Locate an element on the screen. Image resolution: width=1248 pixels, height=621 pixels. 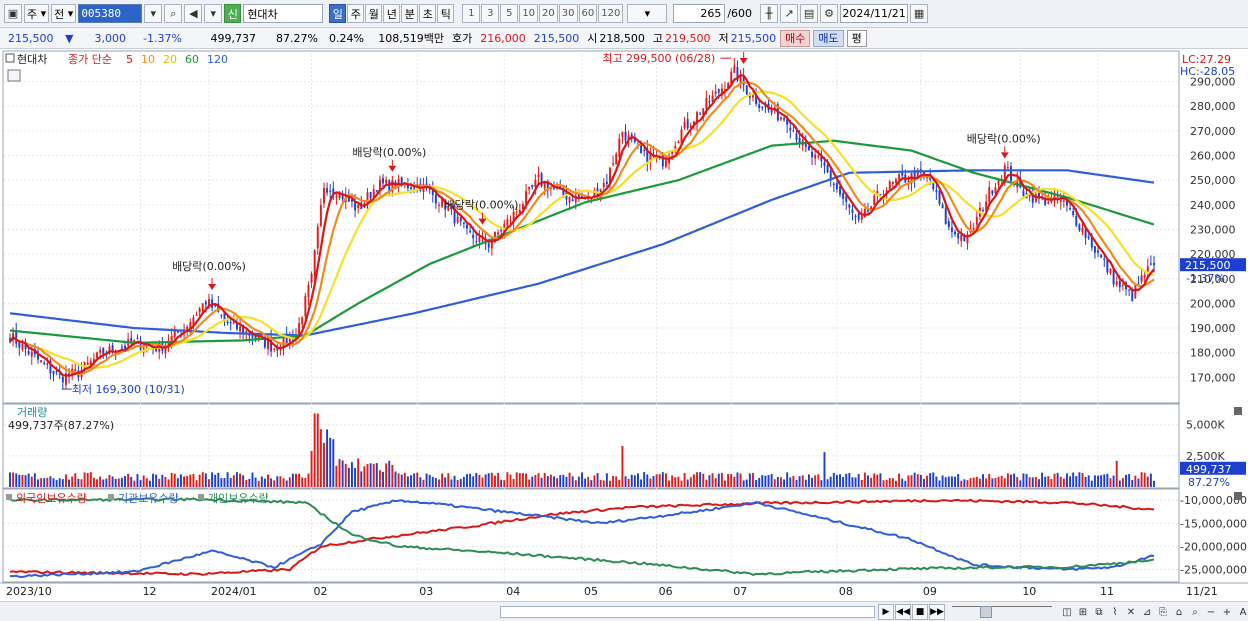
interval-button-20: 20 is located at coordinates (548, 13).